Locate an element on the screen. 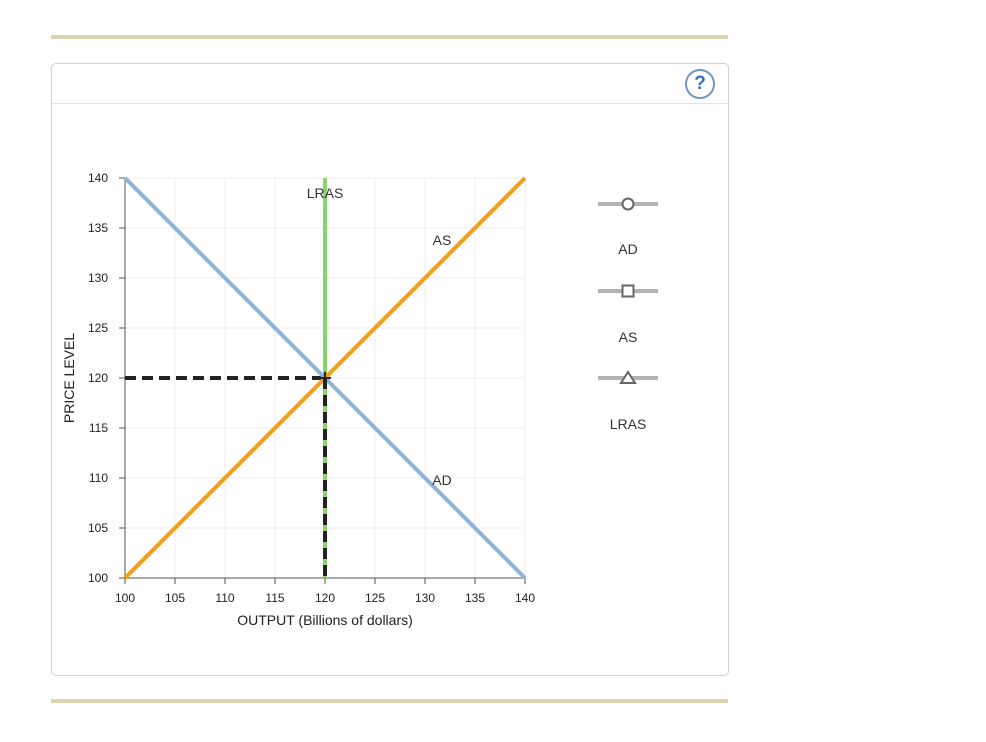 Image resolution: width=986 pixels, height=742 pixels. lras-curve-label: LRAS is located at coordinates (325, 193).